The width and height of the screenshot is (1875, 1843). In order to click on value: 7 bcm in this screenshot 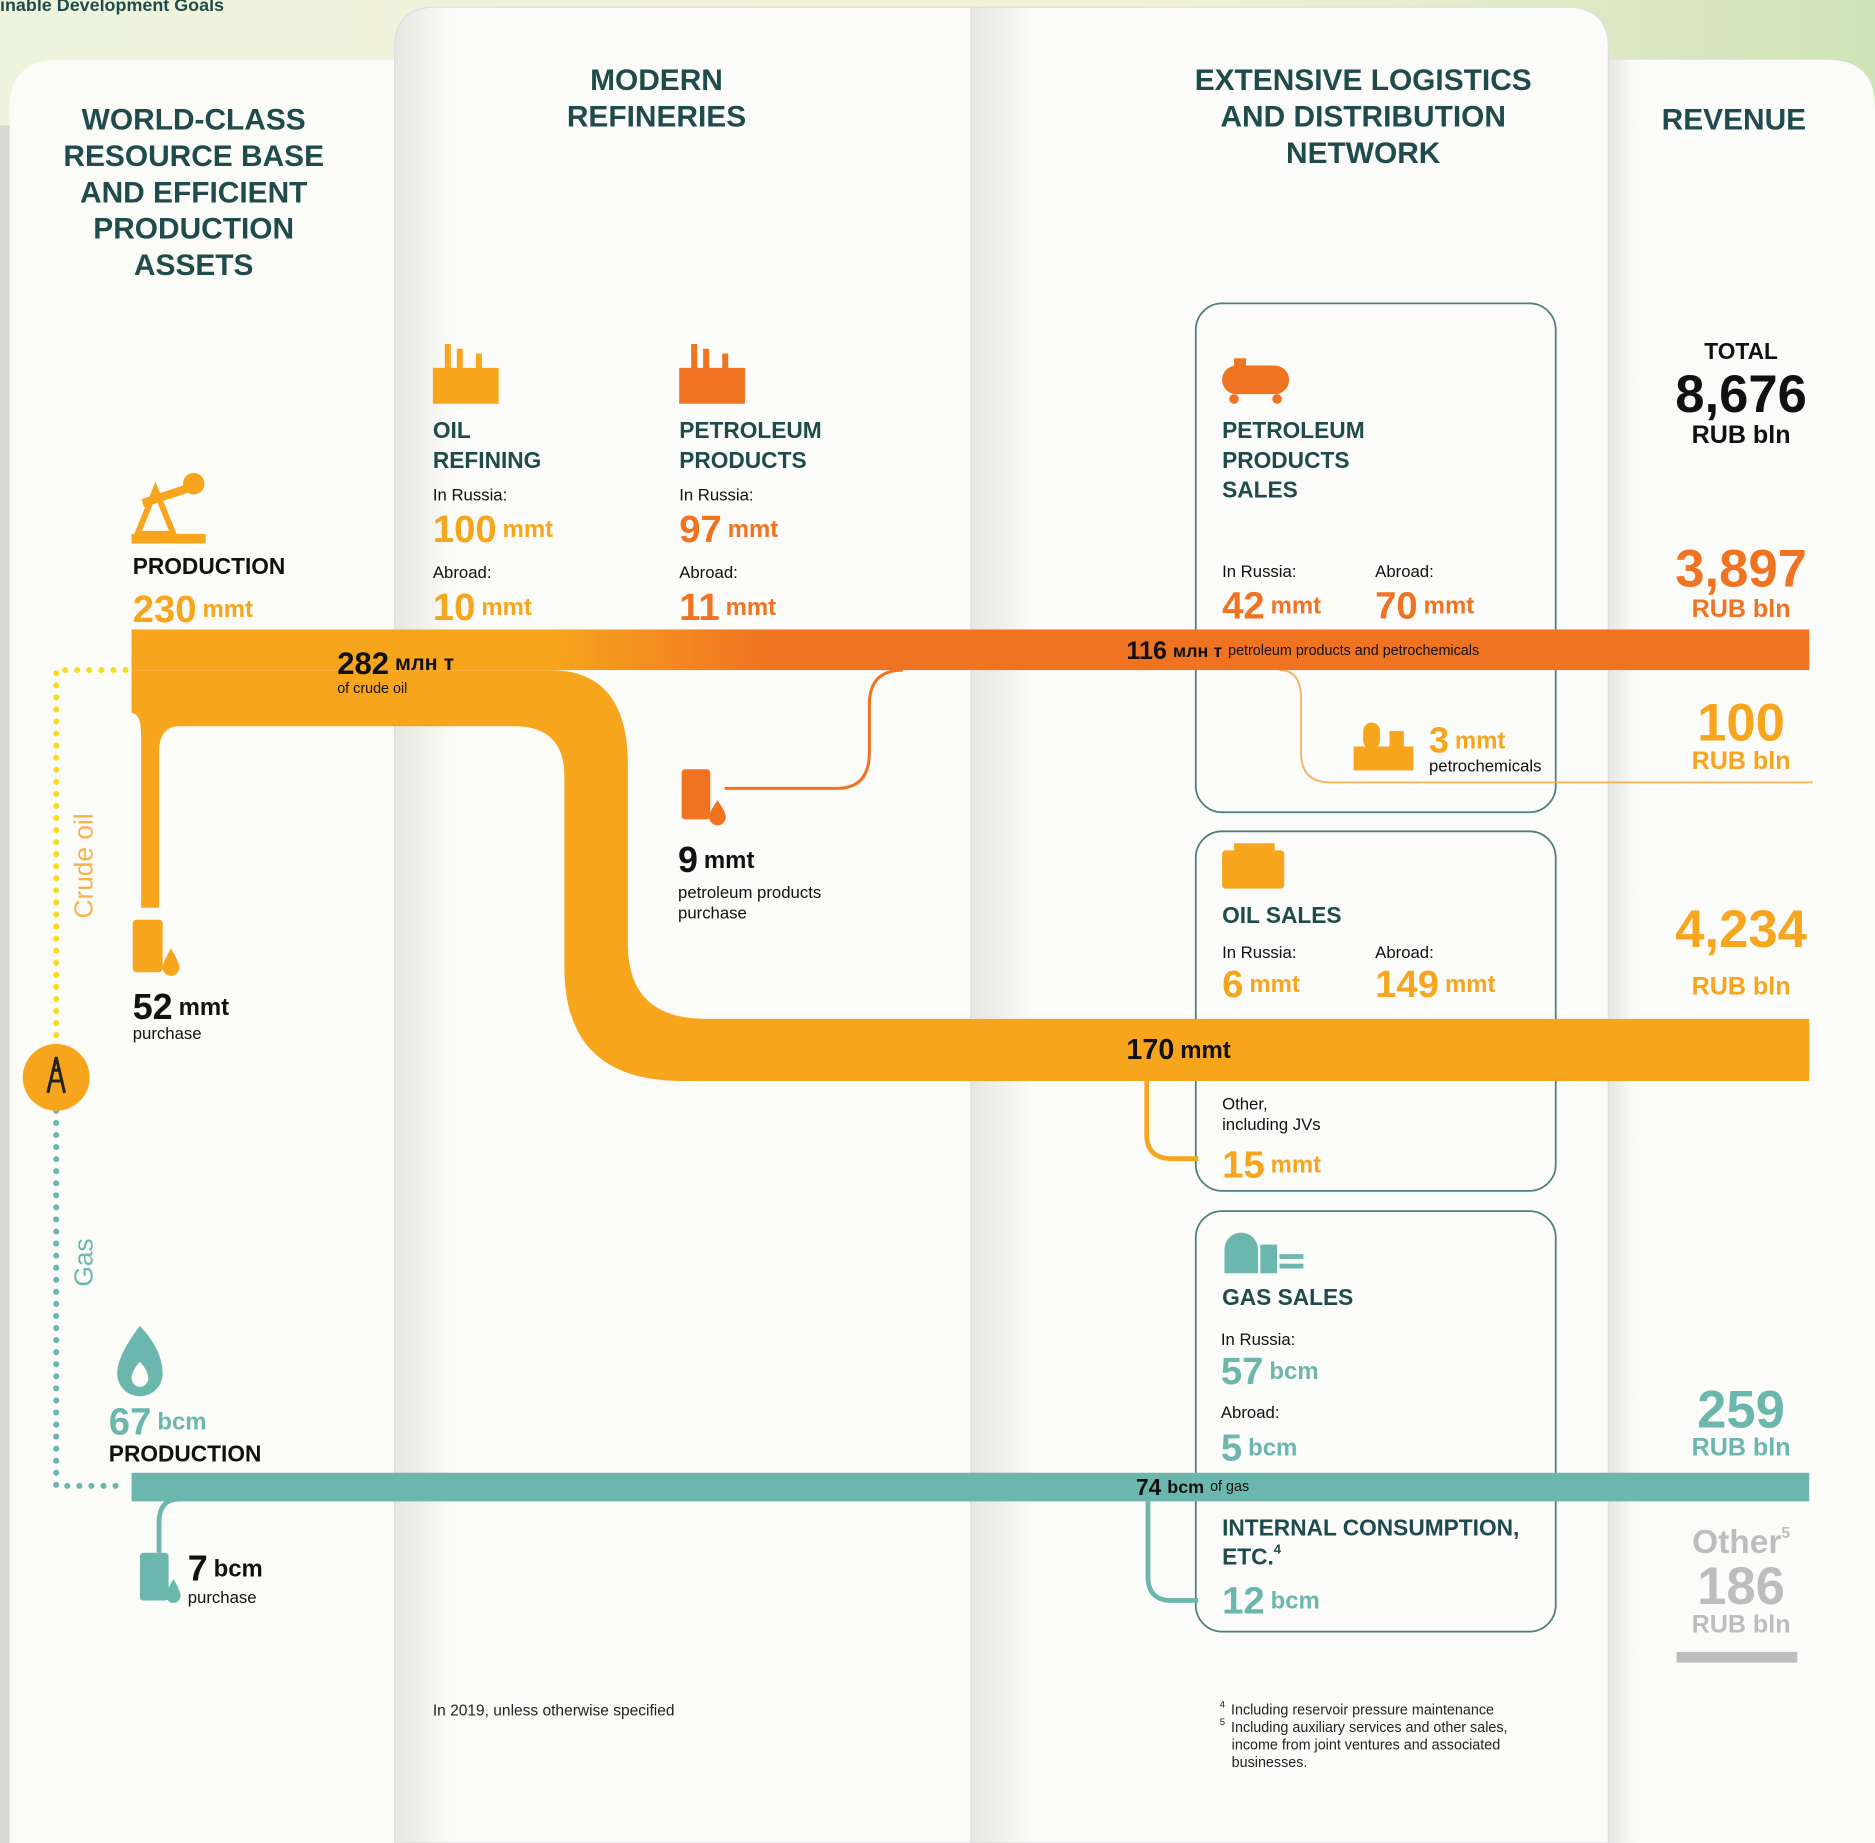, I will do `click(225, 1568)`.